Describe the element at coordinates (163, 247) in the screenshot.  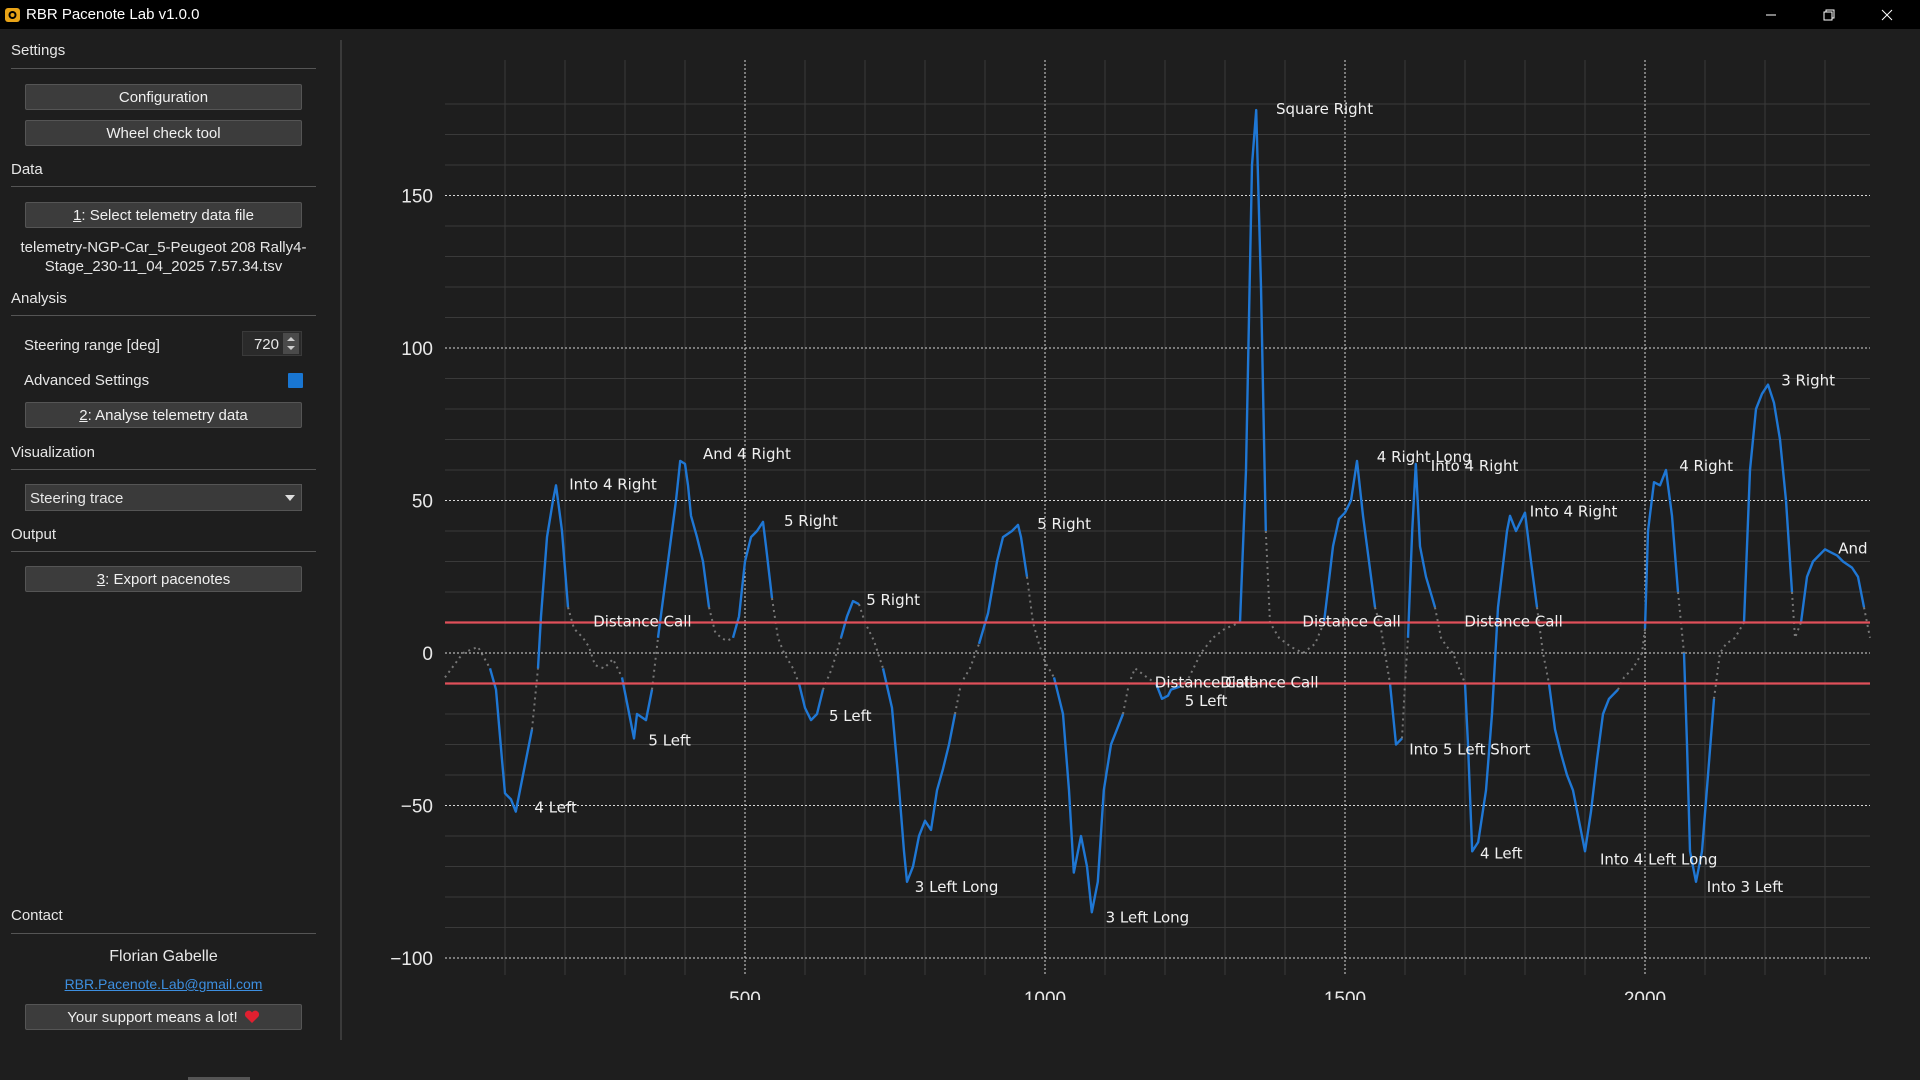
I see `file-name-line-1: telemetry-NGP-Car_5-Peugeot 208 Rally4-` at that location.